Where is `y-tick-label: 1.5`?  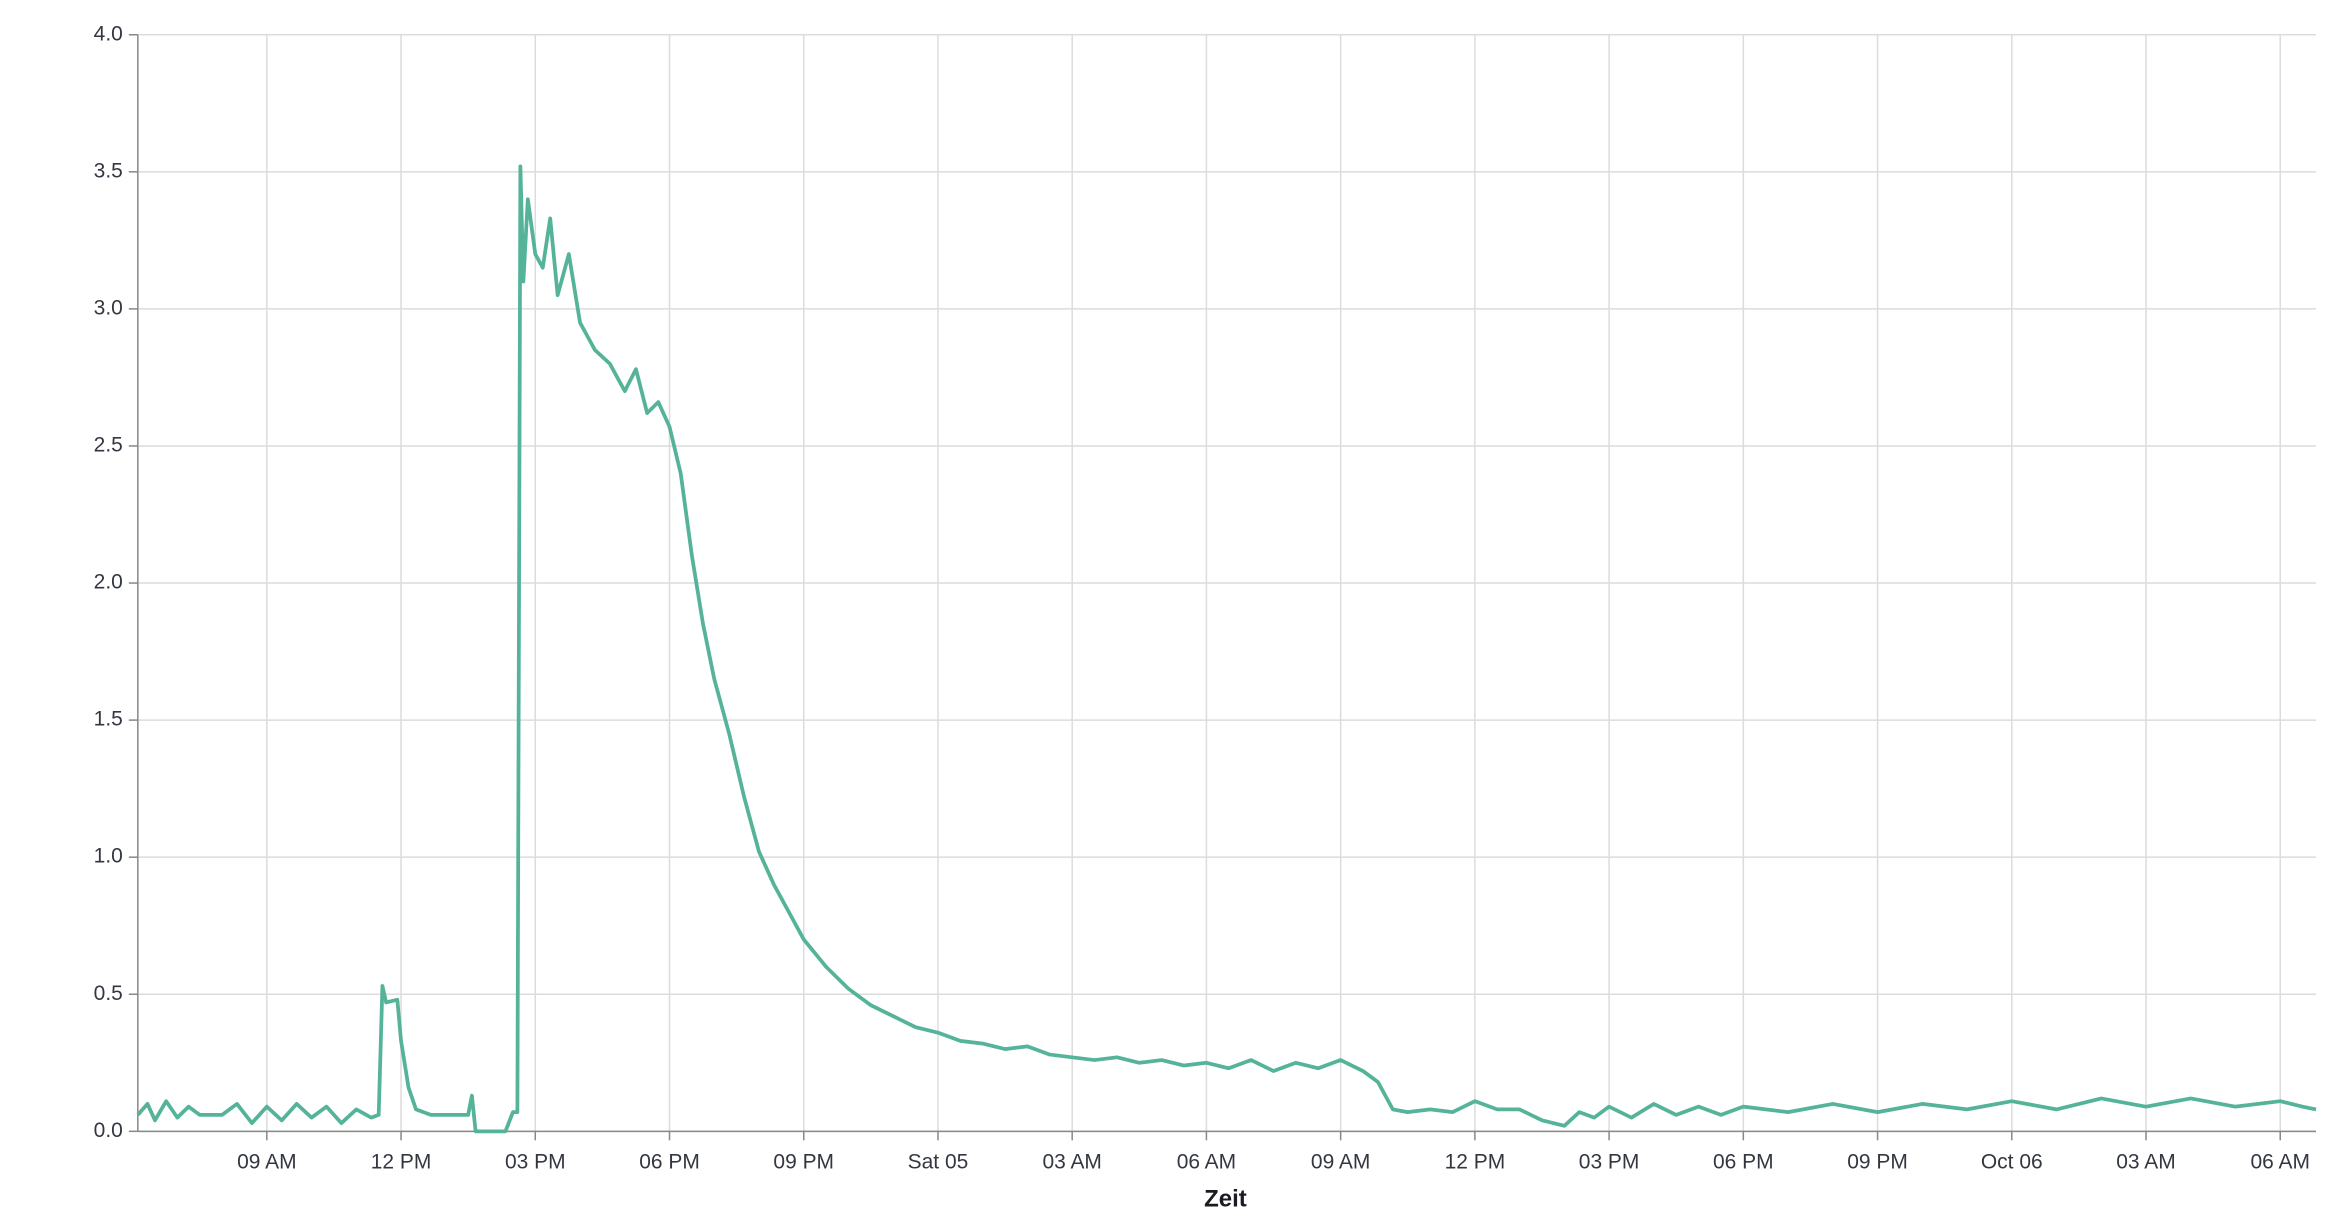
y-tick-label: 1.5 is located at coordinates (108, 719).